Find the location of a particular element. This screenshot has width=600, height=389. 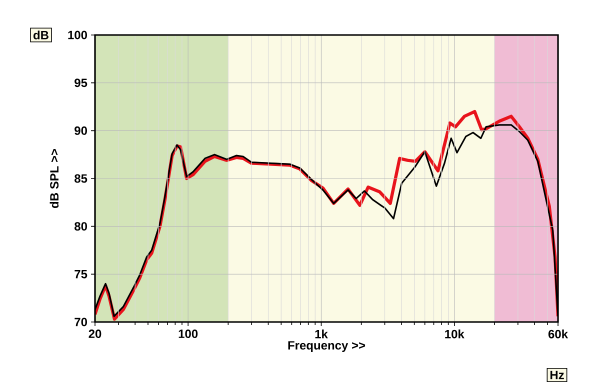

y-tick-label: 75 is located at coordinates (81, 274).